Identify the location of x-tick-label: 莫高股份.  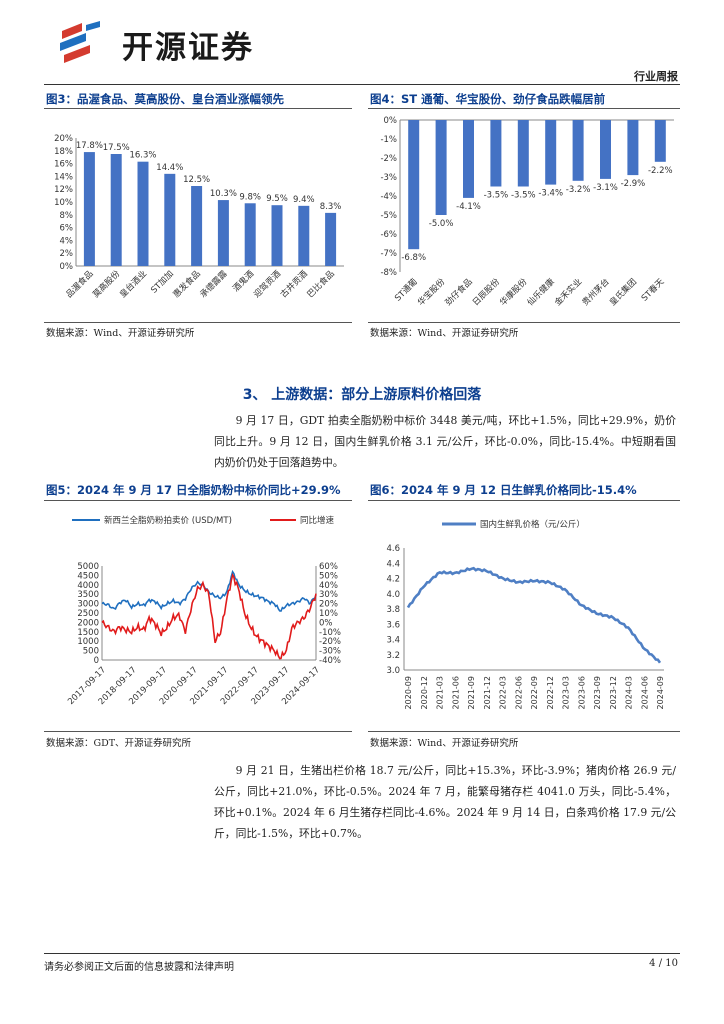
(106, 284).